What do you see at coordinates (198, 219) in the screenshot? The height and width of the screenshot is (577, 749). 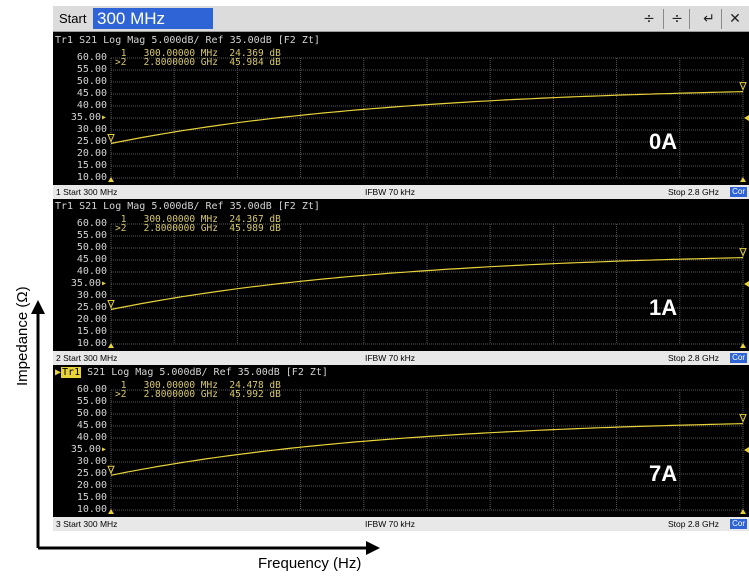 I see `marker-1-readout: 1 300.00000 MHz 24.367 dB` at bounding box center [198, 219].